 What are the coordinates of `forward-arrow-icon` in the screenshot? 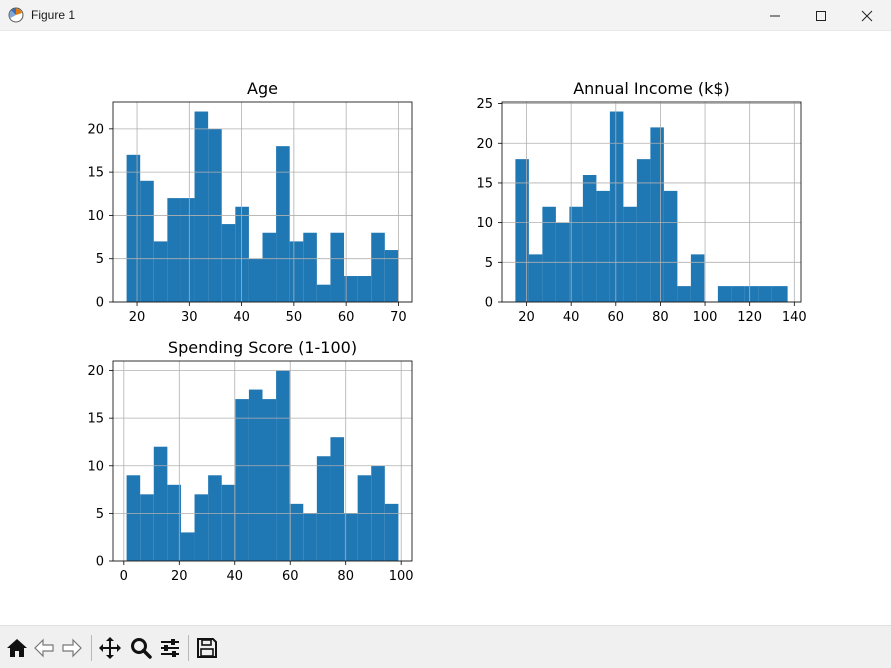 It's located at (72, 648).